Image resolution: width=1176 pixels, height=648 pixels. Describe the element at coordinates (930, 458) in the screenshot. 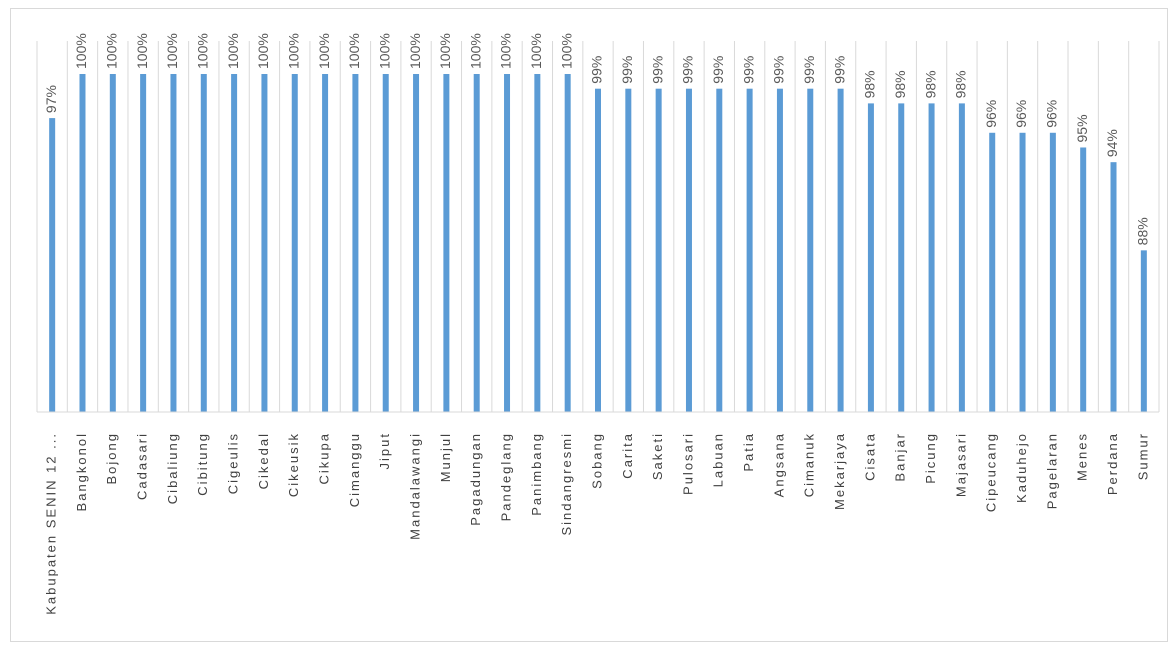

I see `category-label: Picung` at that location.